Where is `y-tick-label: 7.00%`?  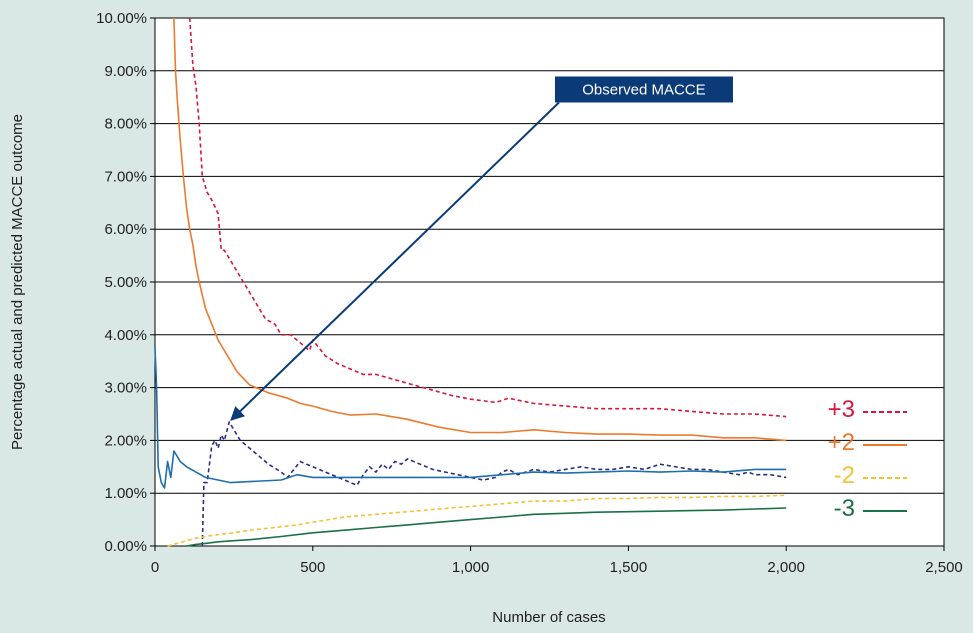
y-tick-label: 7.00% is located at coordinates (125, 176).